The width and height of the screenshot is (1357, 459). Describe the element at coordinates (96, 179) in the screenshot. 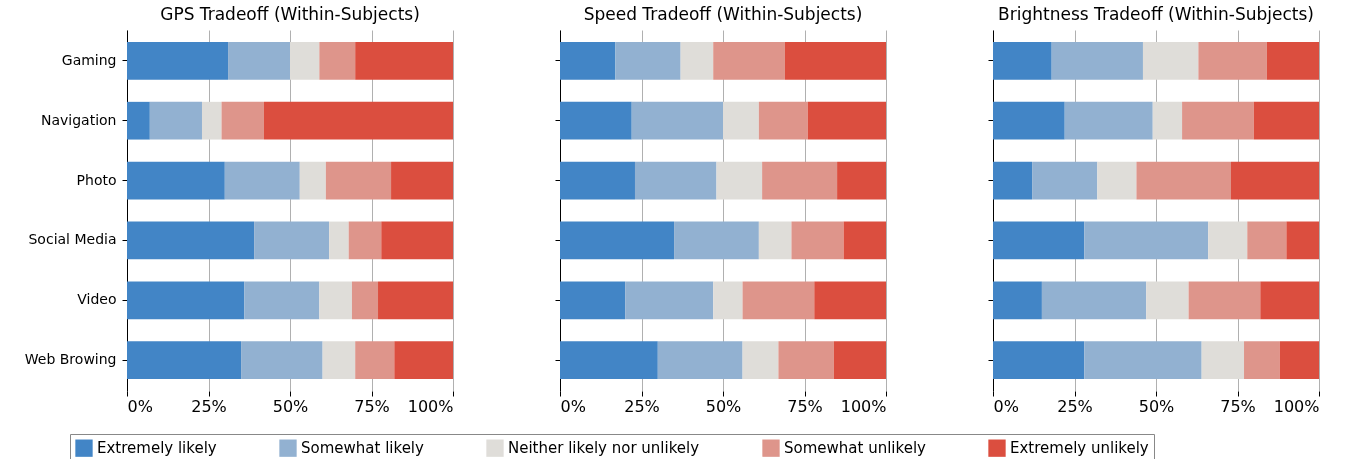

I see `y-tick-label: Photo` at that location.